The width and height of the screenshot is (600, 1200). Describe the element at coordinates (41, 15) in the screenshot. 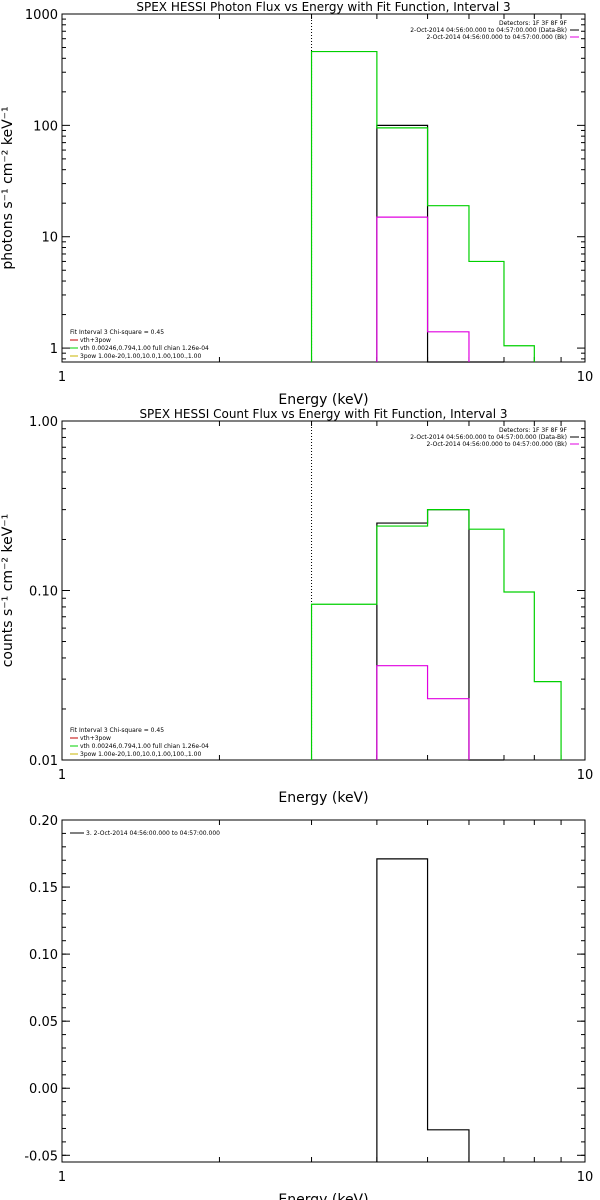

I see `y-tick-label: 1000` at that location.